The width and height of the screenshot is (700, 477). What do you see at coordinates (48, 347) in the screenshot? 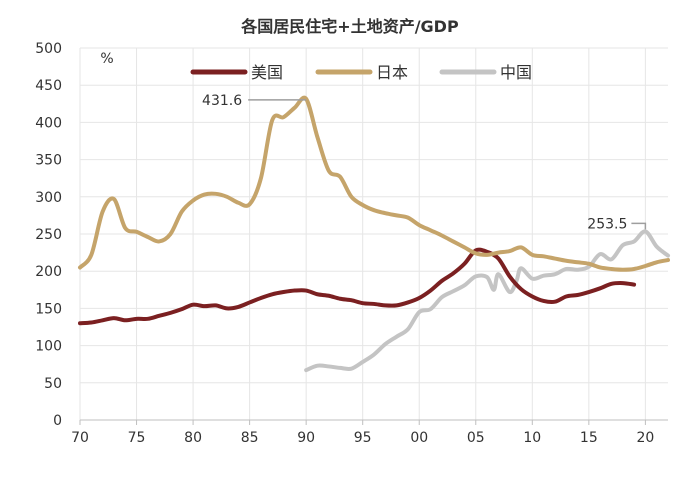
I see `y-tick-label: 100` at bounding box center [48, 347].